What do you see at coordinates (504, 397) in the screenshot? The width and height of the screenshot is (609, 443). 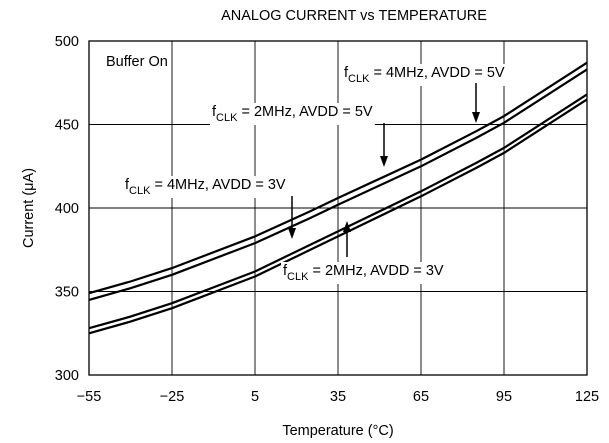 I see `x-tick-label: 95` at bounding box center [504, 397].